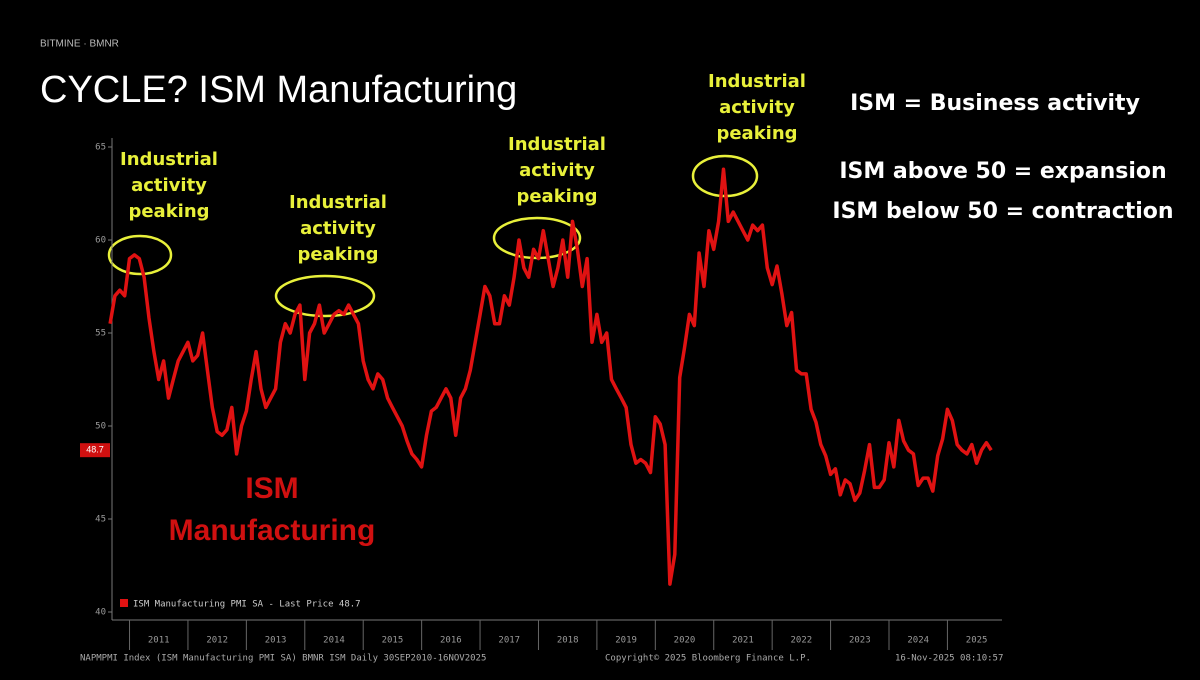 This screenshot has height=680, width=1200. Describe the element at coordinates (124, 603) in the screenshot. I see `legend-swatch` at that location.